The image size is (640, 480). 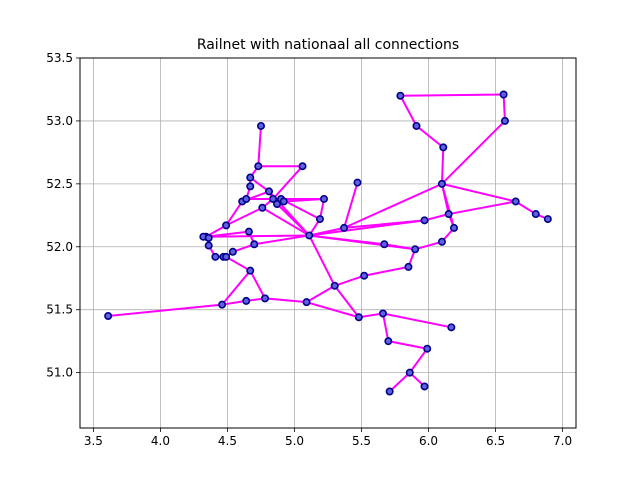 I want to click on y-tick-label: 51.0, so click(x=59, y=373).